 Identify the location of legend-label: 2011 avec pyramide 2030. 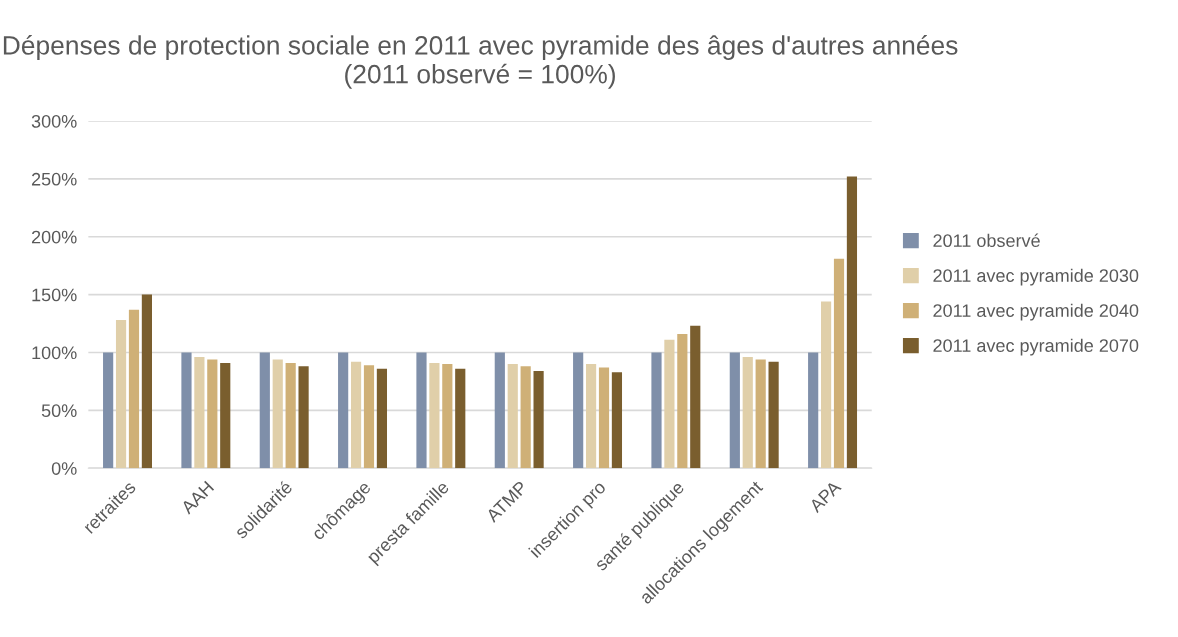
(1036, 277).